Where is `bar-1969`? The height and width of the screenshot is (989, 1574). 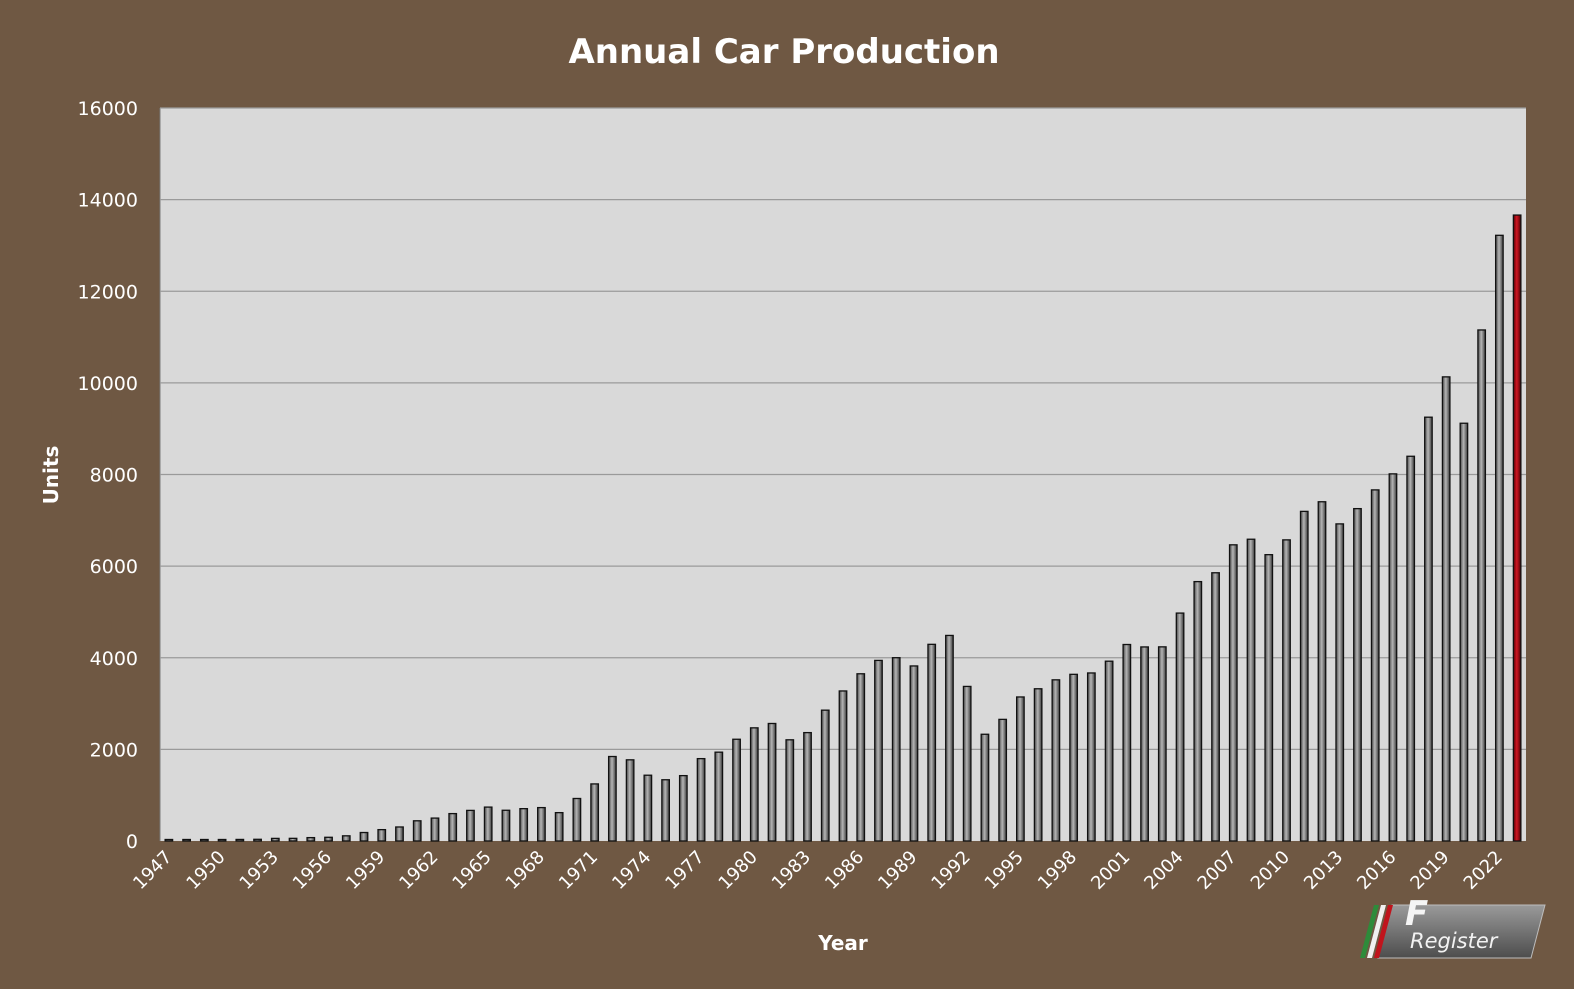
bar-1969 is located at coordinates (559, 826).